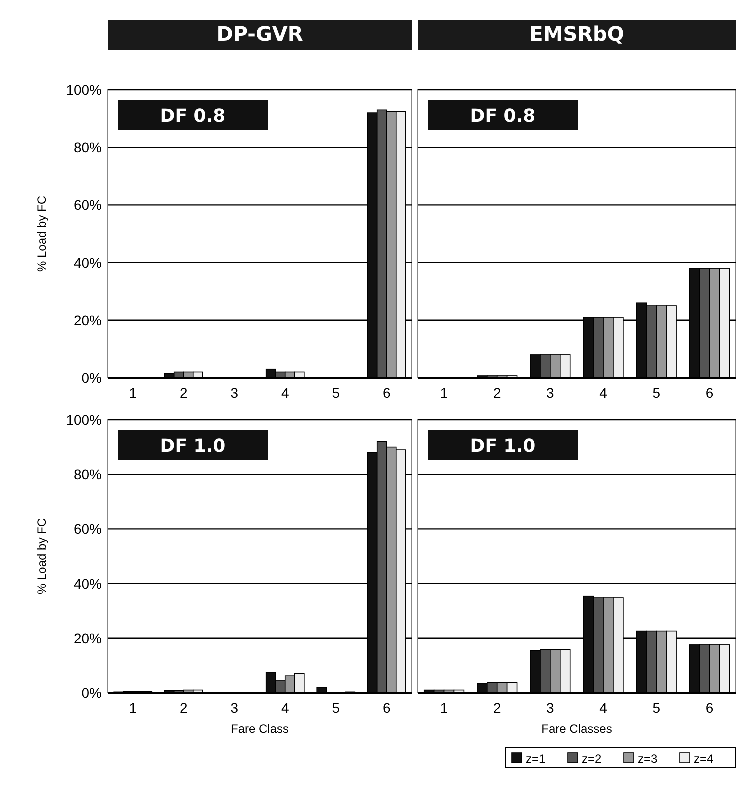 The width and height of the screenshot is (745, 791). Describe the element at coordinates (648, 759) in the screenshot. I see `legend-label: z=3` at that location.